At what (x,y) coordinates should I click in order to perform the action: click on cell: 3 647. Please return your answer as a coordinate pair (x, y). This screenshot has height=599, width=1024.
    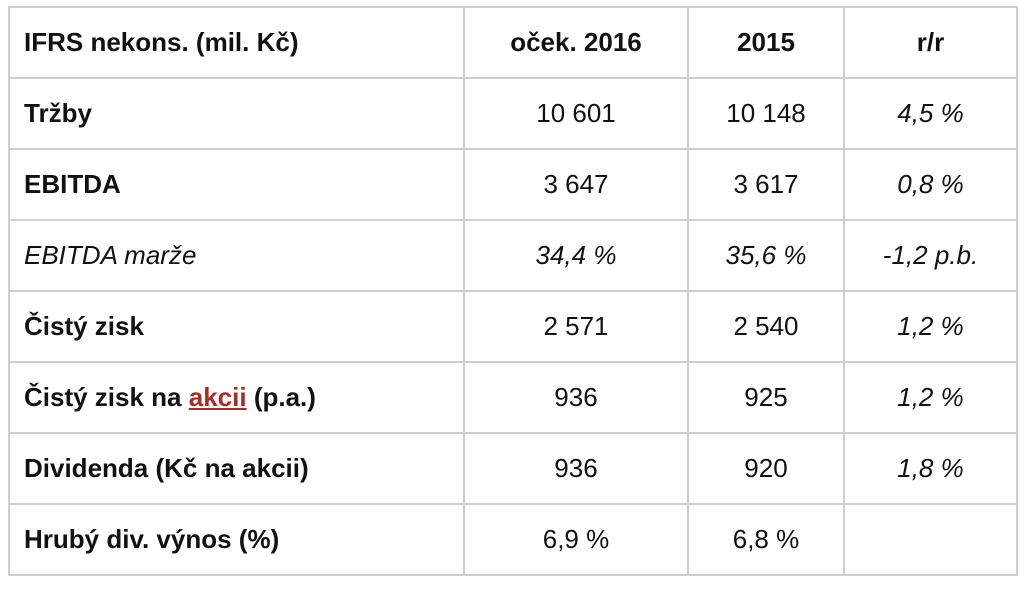
    Looking at the image, I should click on (576, 184).